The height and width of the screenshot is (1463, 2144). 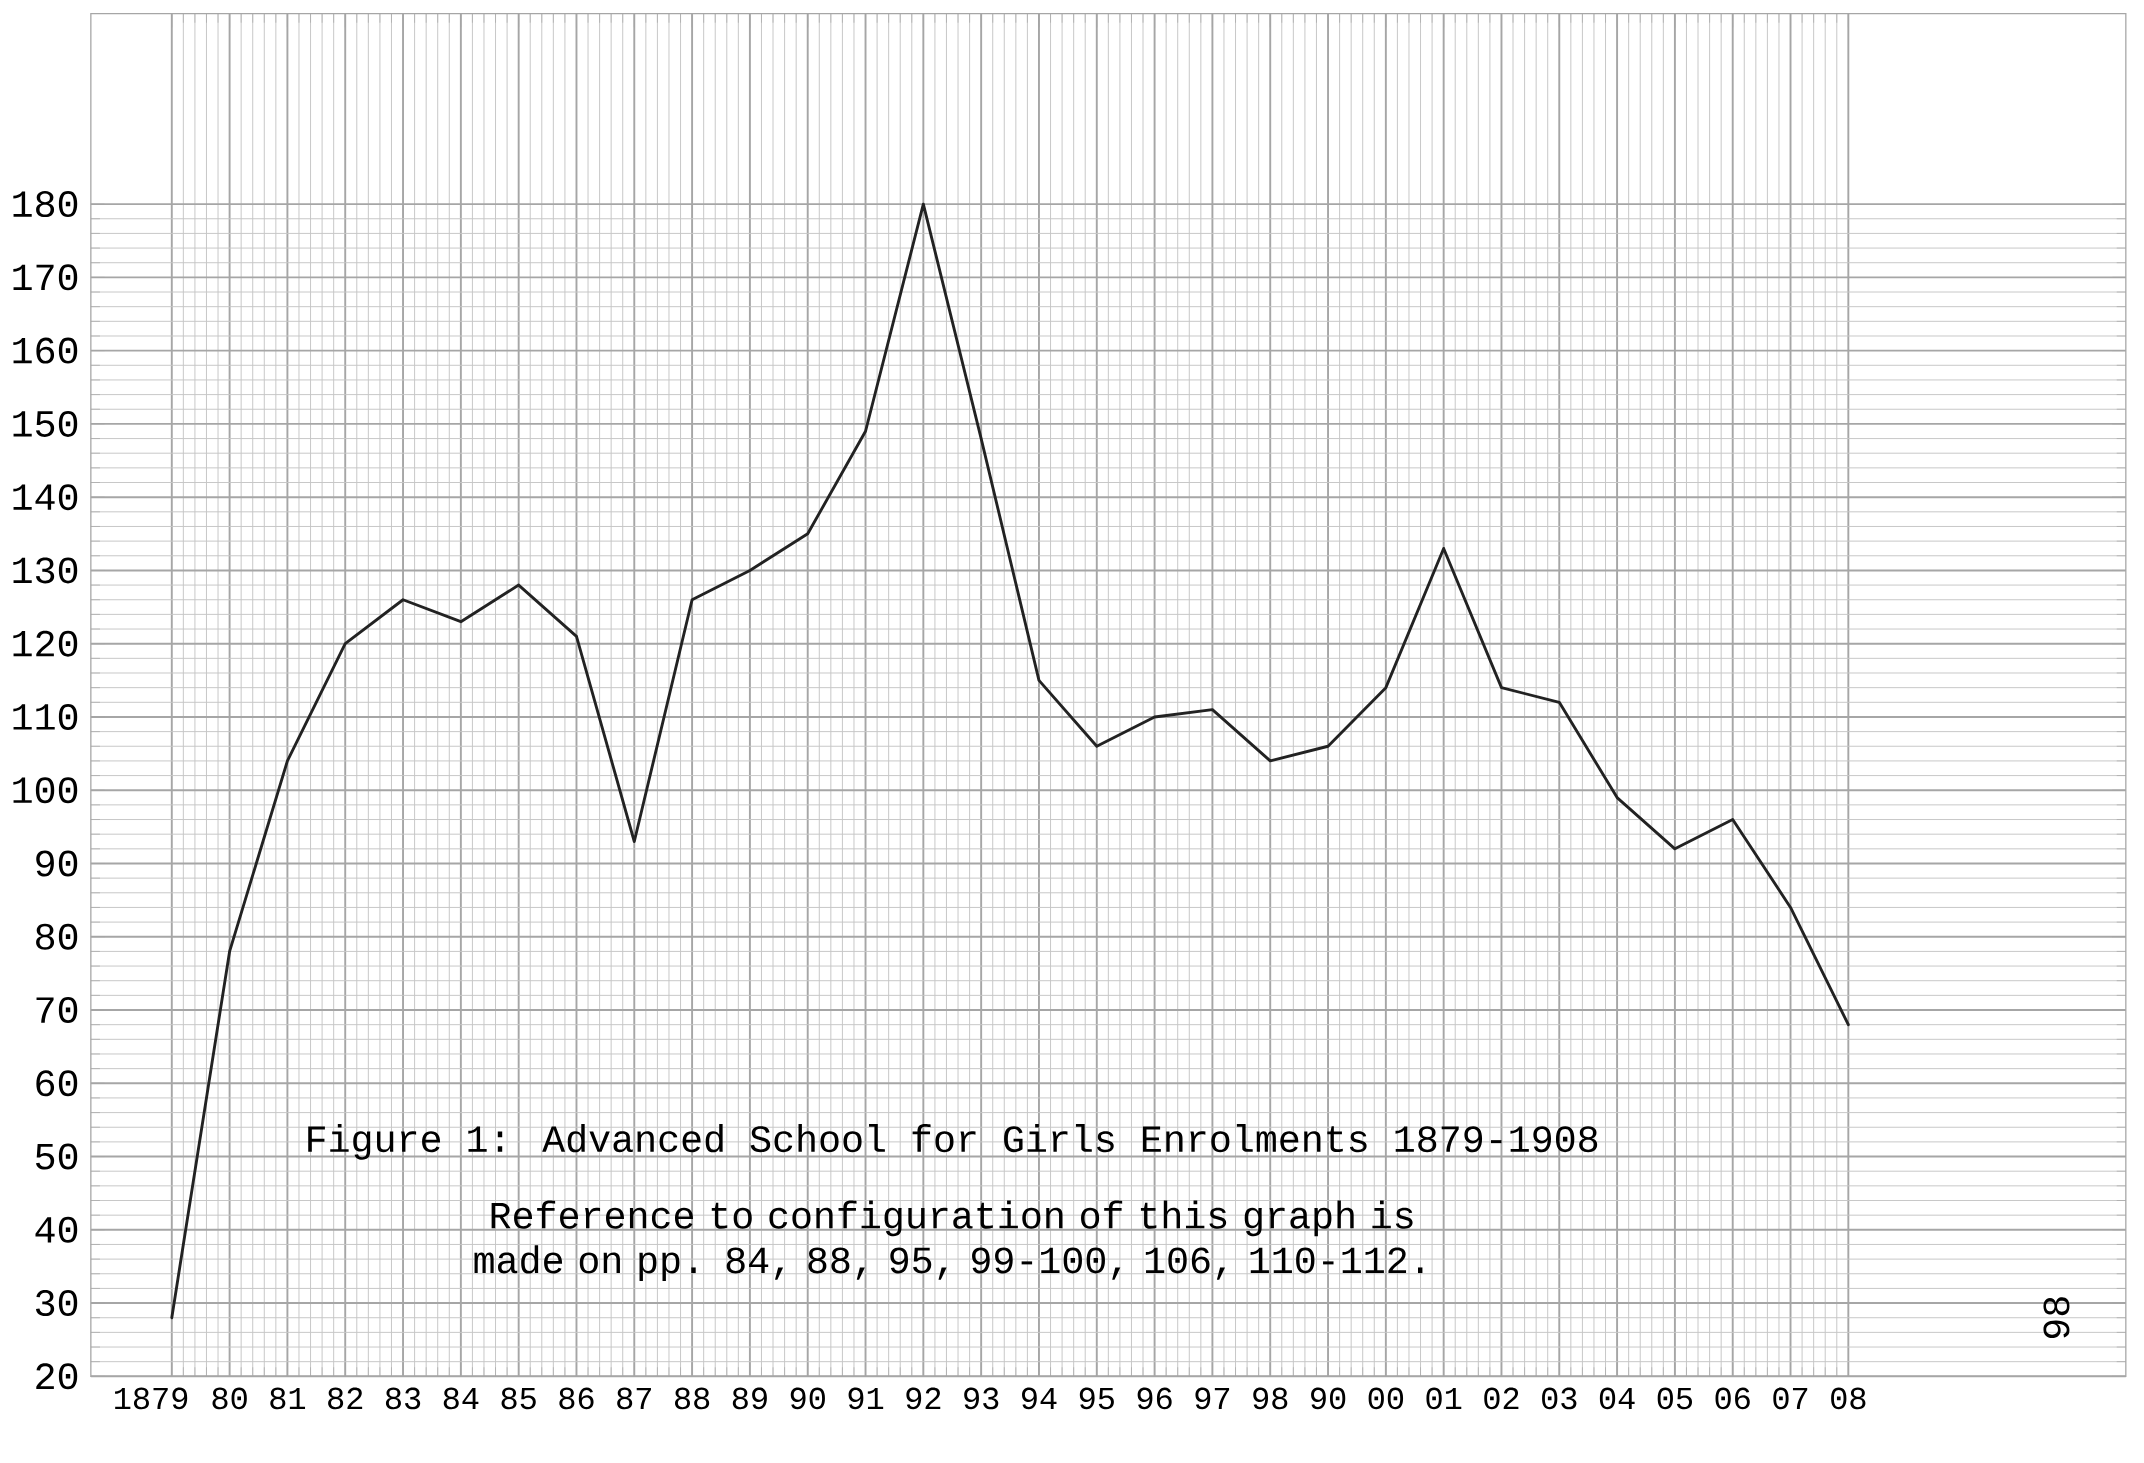 What do you see at coordinates (749, 1398) in the screenshot?
I see `x-tick-label: 89` at bounding box center [749, 1398].